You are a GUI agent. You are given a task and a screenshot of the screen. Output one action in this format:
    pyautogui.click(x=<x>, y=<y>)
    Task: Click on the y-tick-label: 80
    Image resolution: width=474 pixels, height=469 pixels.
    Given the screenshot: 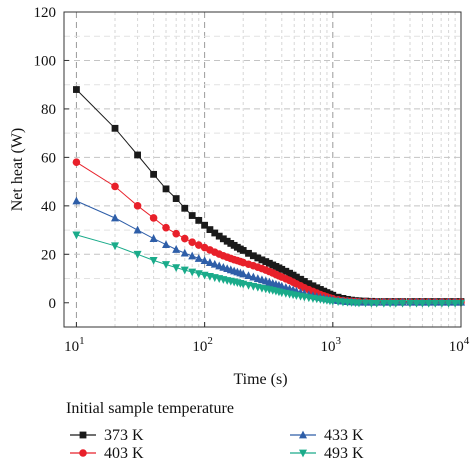 What is the action you would take?
    pyautogui.click(x=48, y=110)
    